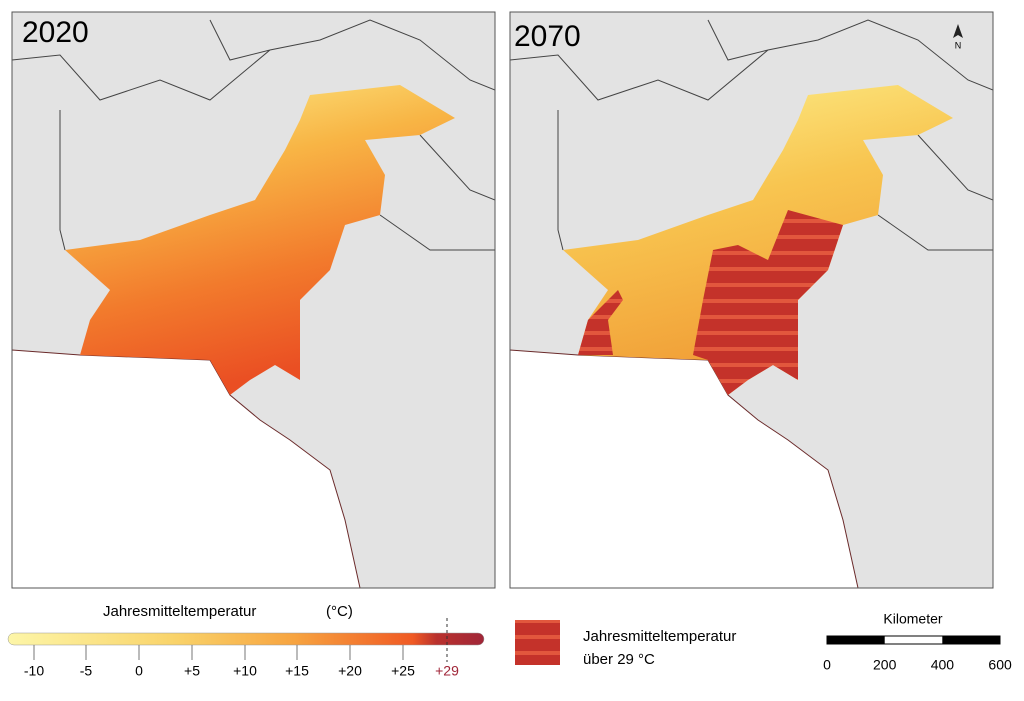  I want to click on tick-label: +15, so click(297, 671).